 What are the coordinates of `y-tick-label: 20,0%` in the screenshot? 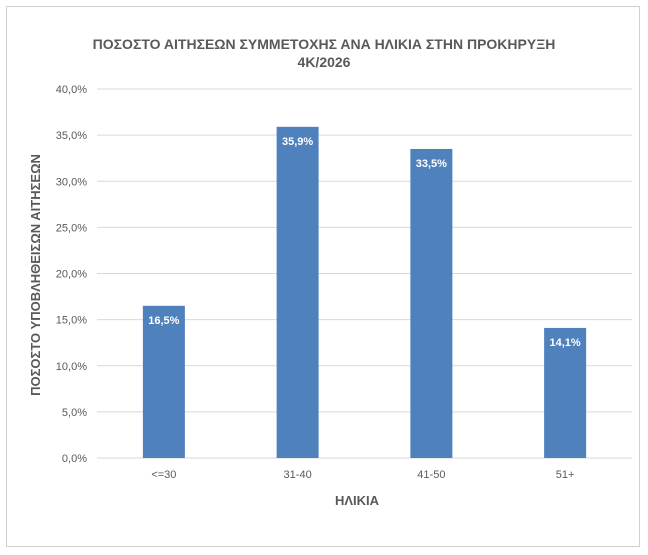 It's located at (71, 275).